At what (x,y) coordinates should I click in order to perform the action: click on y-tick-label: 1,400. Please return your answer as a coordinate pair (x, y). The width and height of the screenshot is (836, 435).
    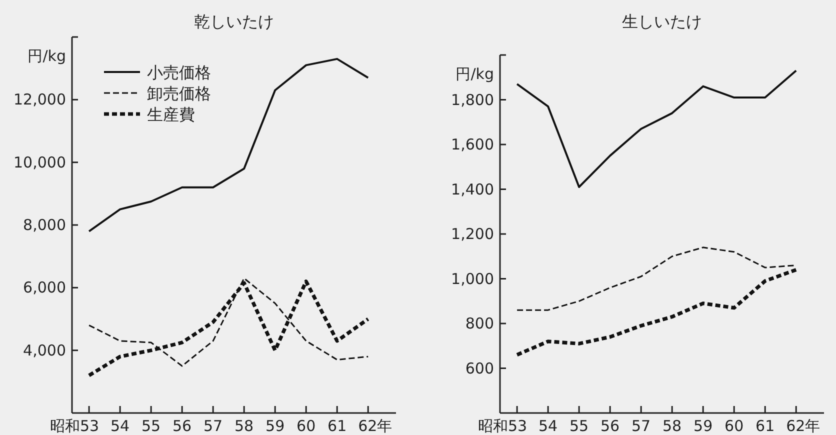
    Looking at the image, I should click on (472, 189).